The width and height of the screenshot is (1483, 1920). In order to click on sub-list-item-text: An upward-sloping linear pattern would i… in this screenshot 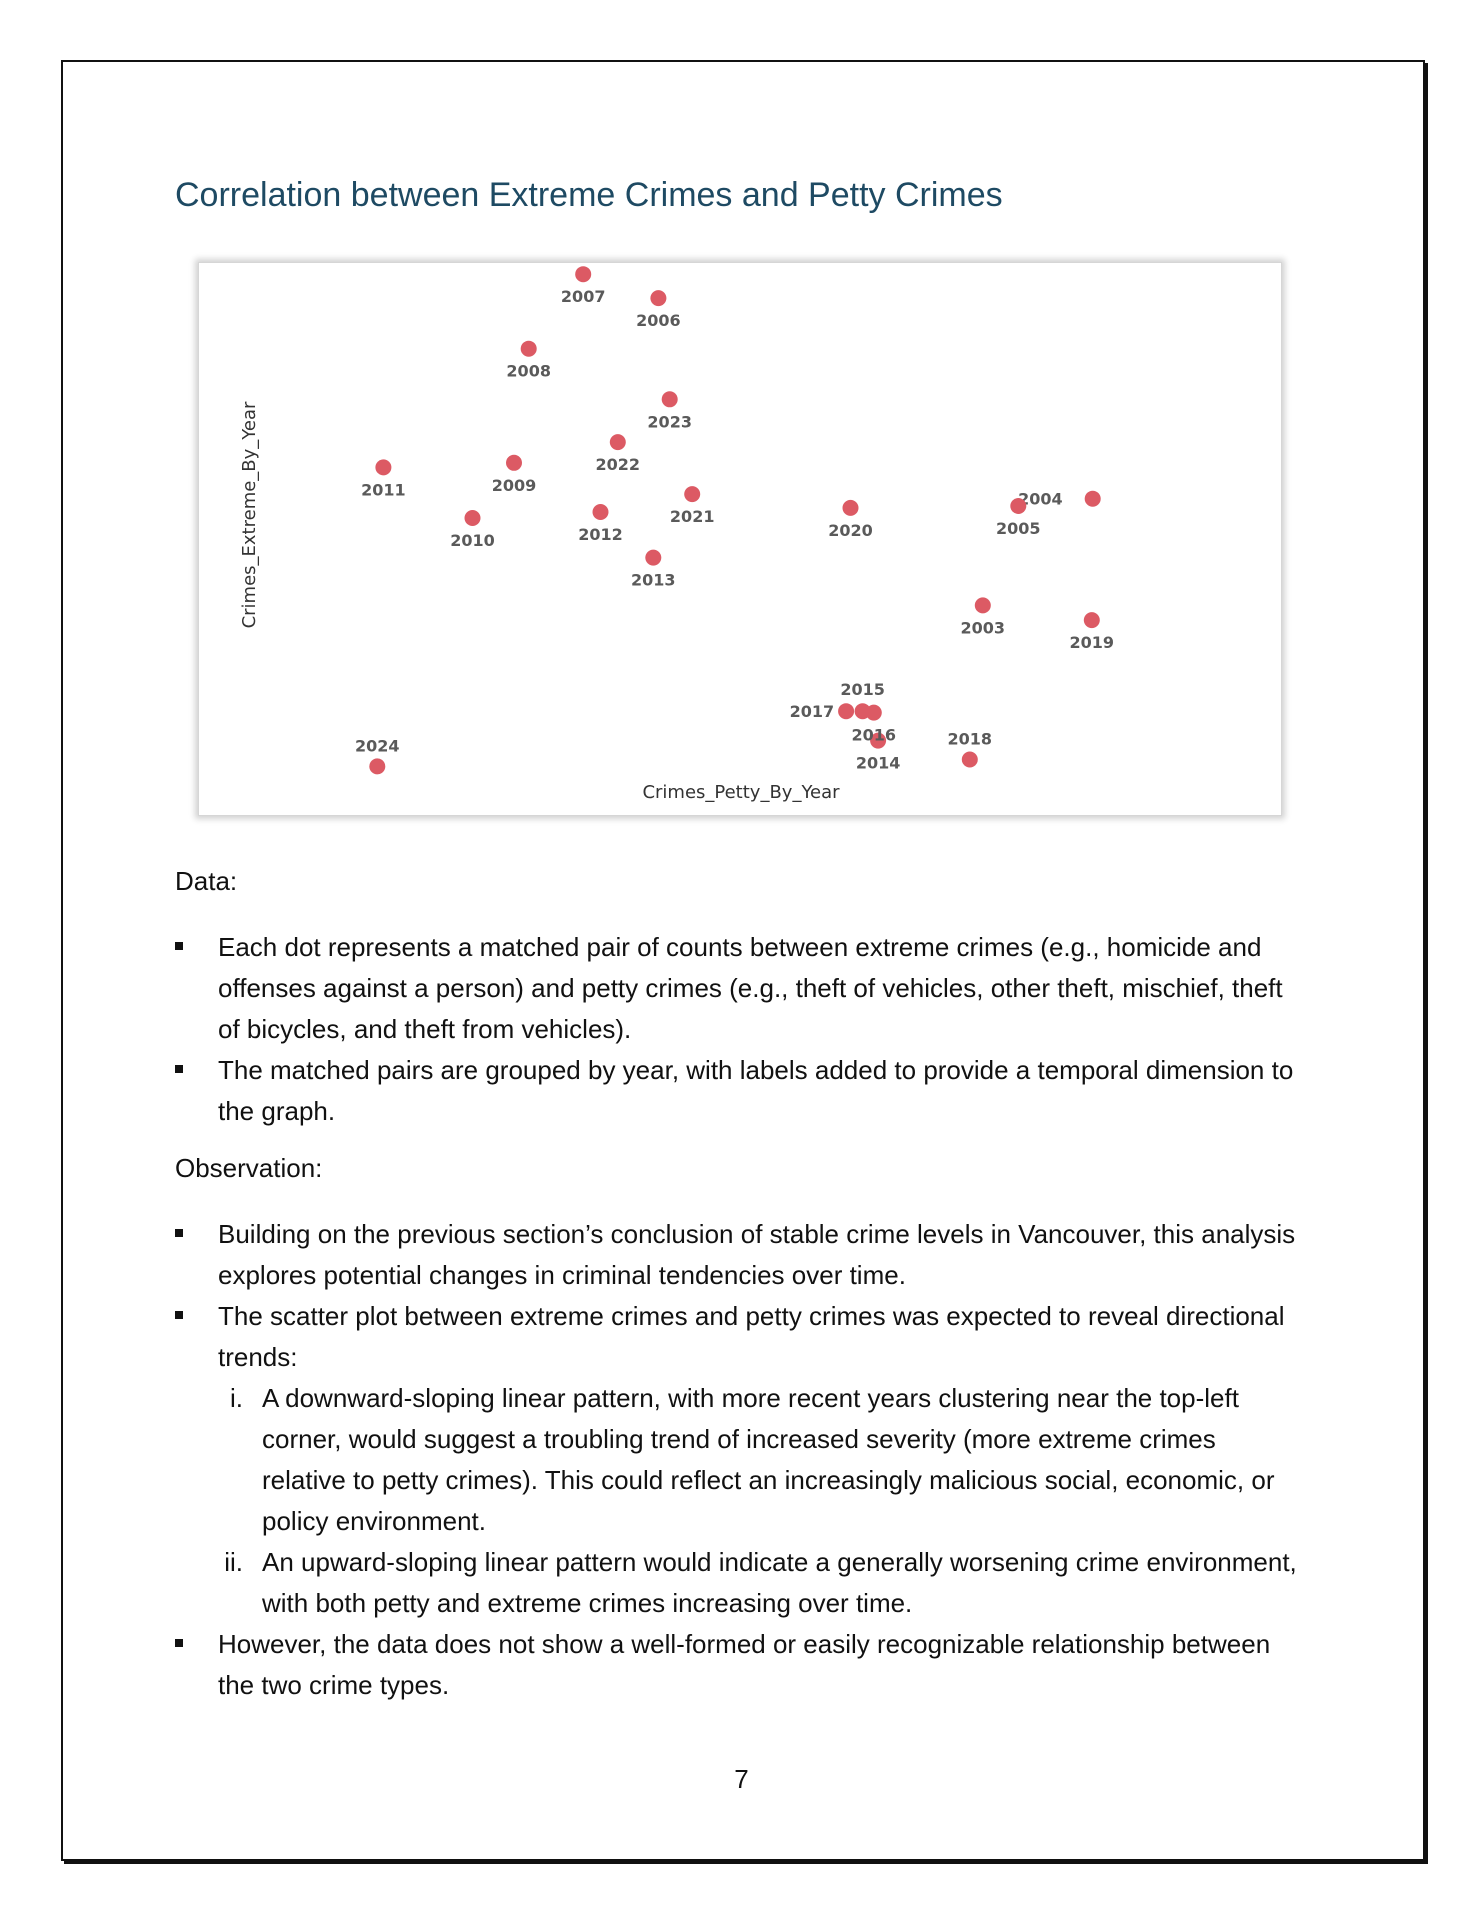, I will do `click(779, 1582)`.